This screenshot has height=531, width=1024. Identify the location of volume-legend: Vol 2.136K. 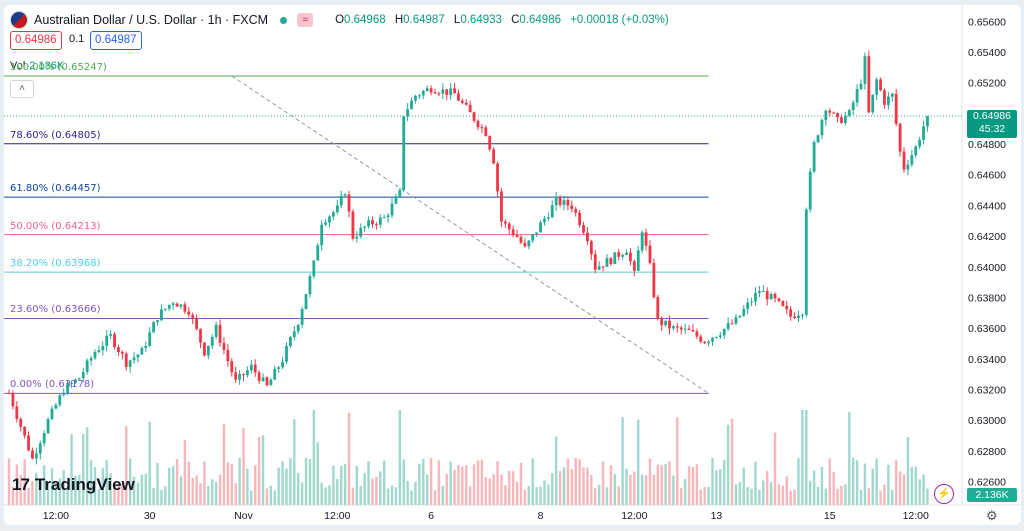
(37, 66).